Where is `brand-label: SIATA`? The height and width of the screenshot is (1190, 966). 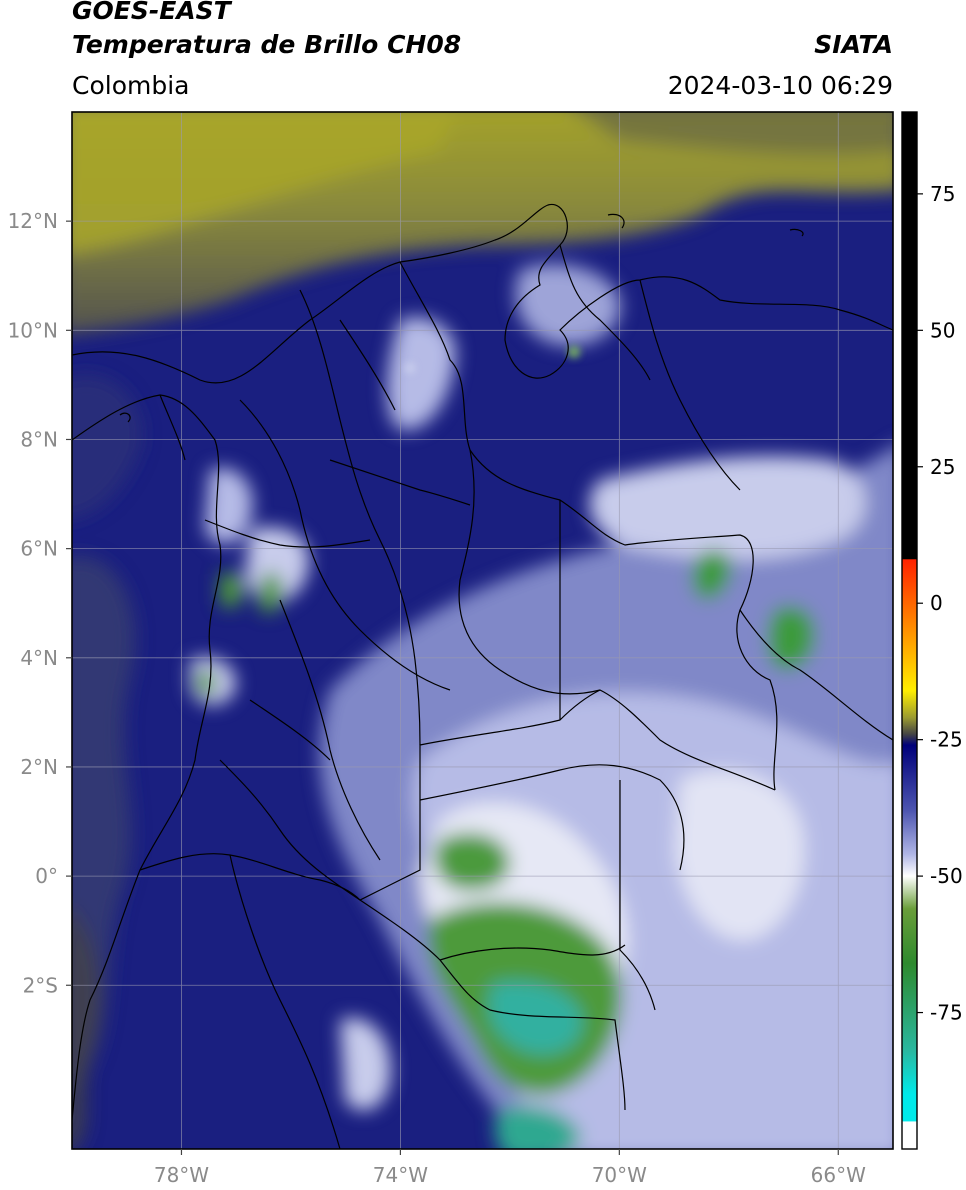
brand-label: SIATA is located at coordinates (853, 44).